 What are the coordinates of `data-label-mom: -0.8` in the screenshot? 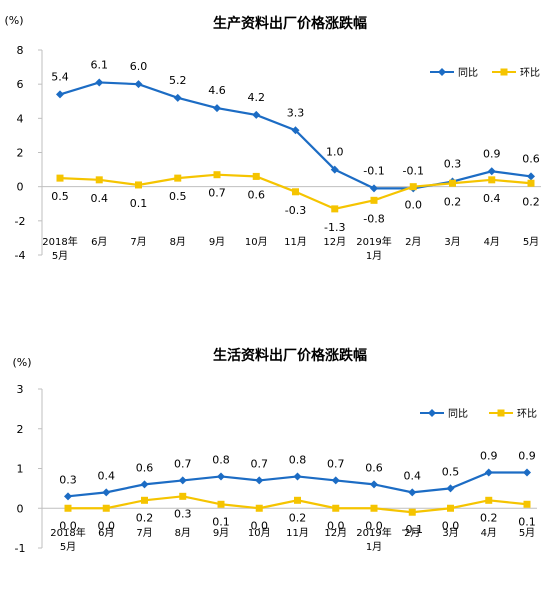 It's located at (373, 218).